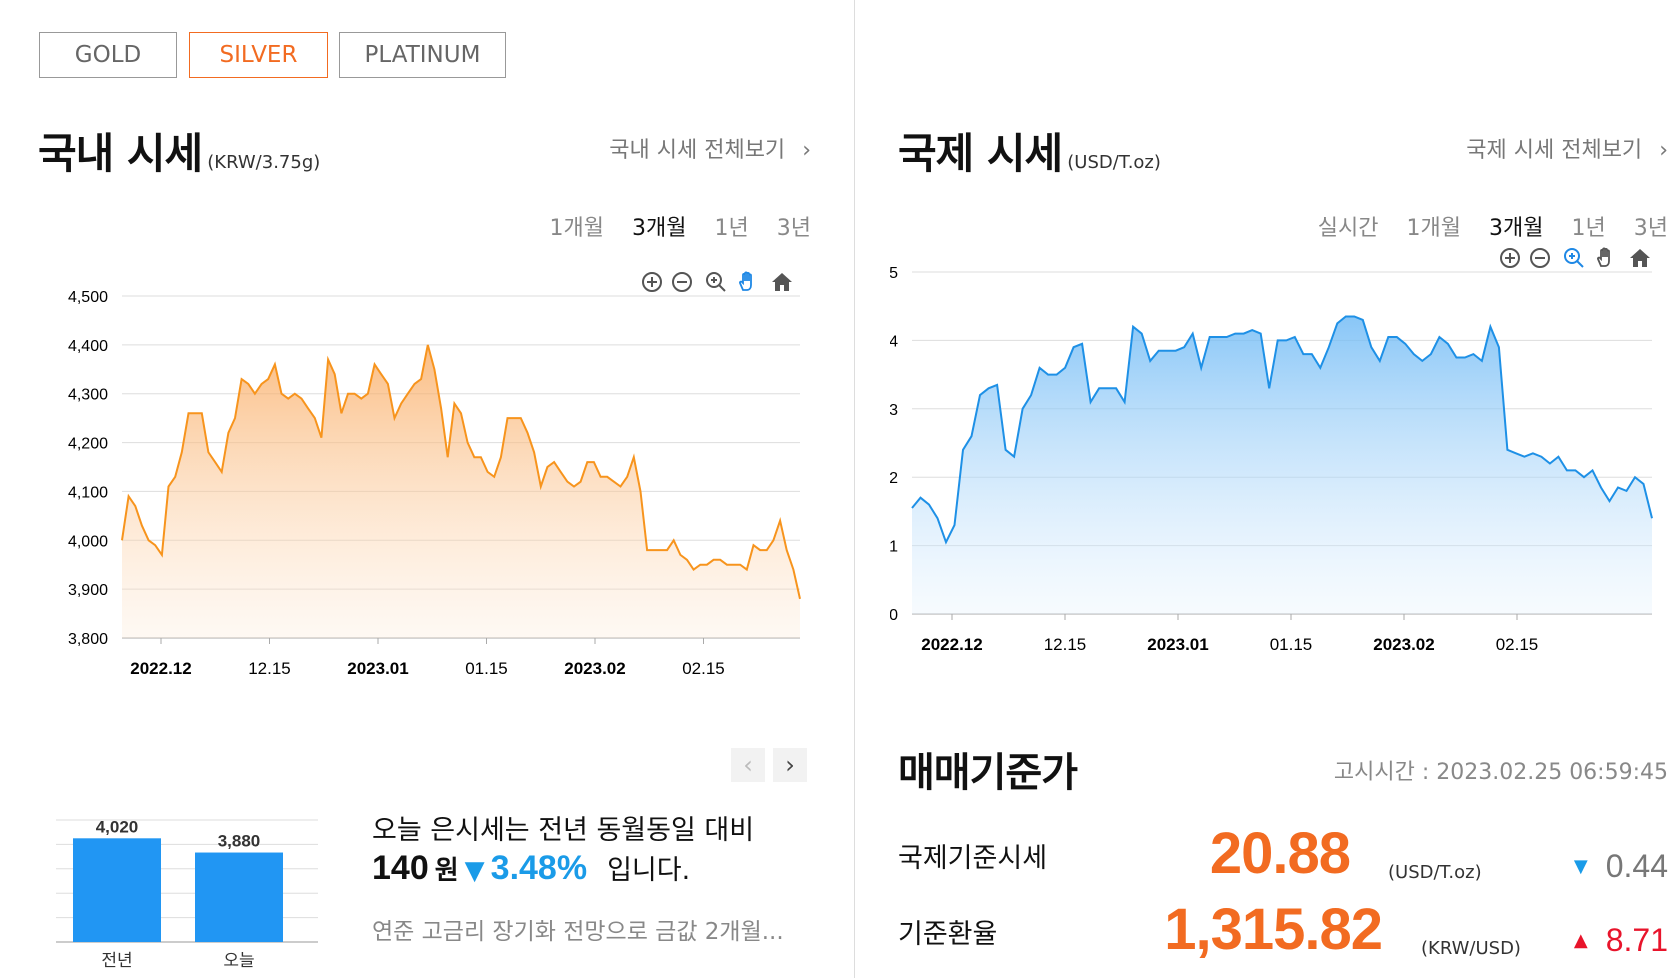  Describe the element at coordinates (120, 153) in the screenshot. I see `domestic-title: 국내 시세` at that location.